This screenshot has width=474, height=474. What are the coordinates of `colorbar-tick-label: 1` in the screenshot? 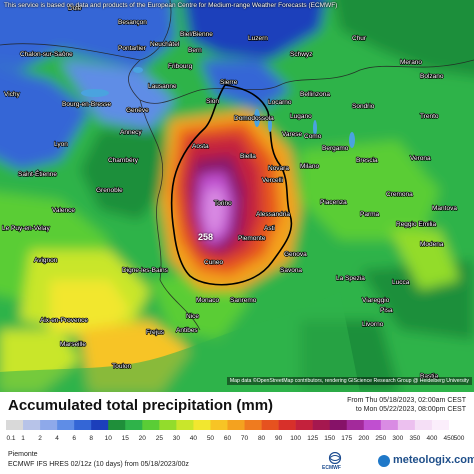 It's located at (23, 438).